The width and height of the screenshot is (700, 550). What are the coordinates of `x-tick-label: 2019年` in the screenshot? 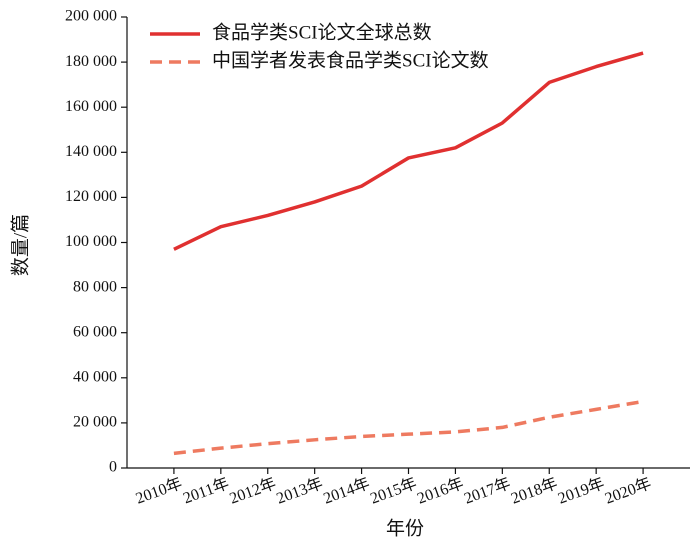 It's located at (581, 490).